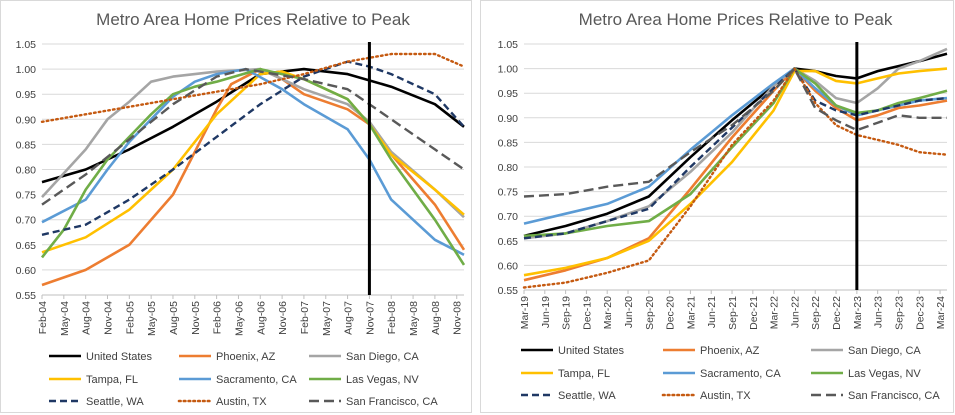 The height and width of the screenshot is (415, 955). Describe the element at coordinates (152, 318) in the screenshot. I see `x-tick-label: May-05` at that location.